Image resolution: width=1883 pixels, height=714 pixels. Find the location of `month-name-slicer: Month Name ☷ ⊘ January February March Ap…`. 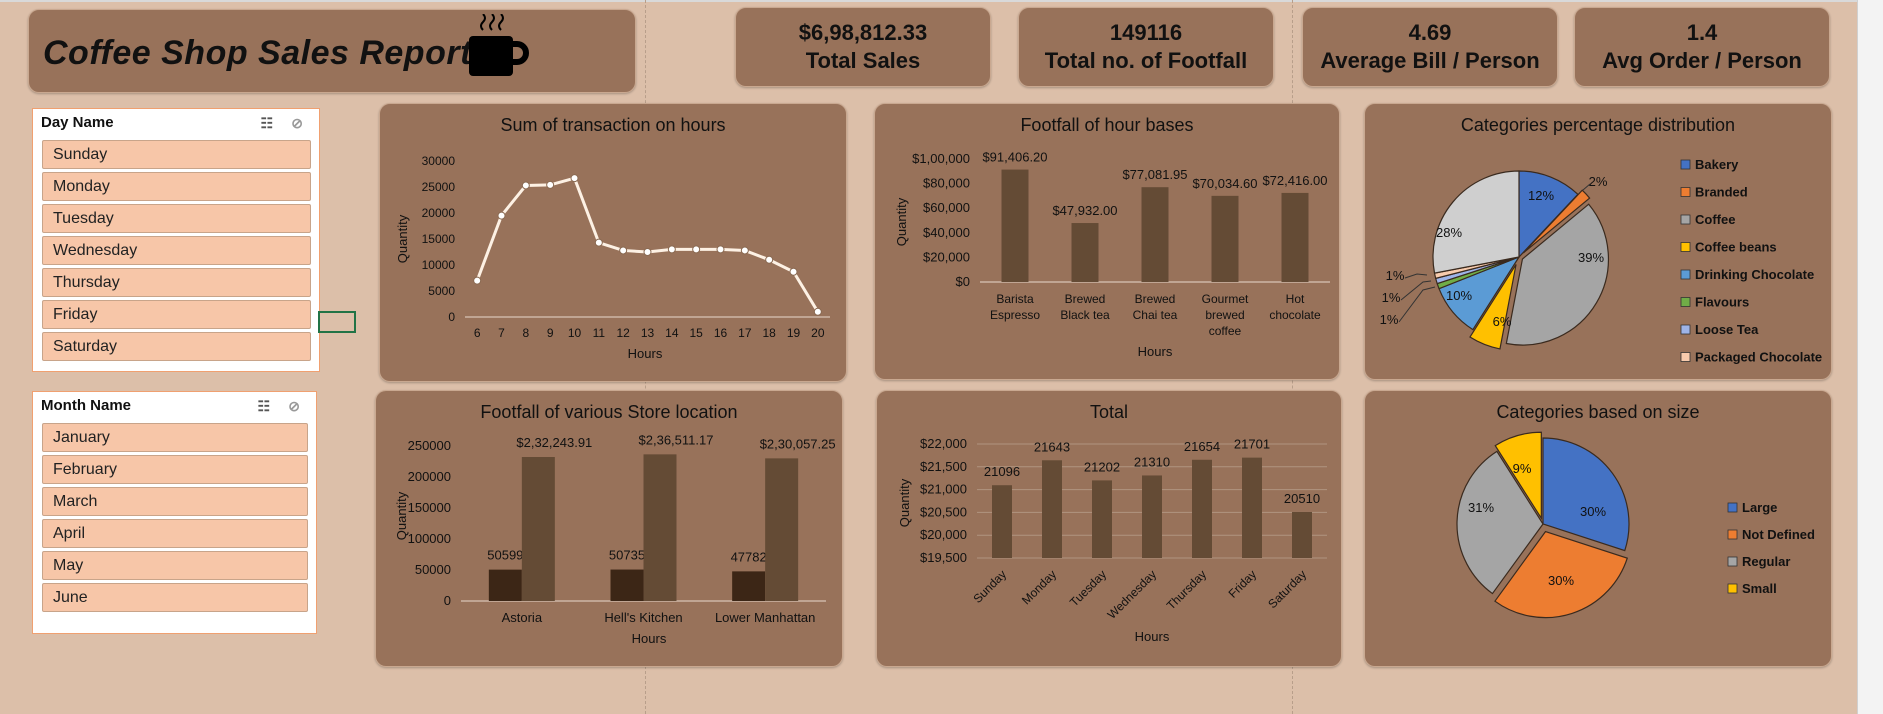

month-name-slicer: Month Name ☷ ⊘ January February March Ap… is located at coordinates (174, 512).